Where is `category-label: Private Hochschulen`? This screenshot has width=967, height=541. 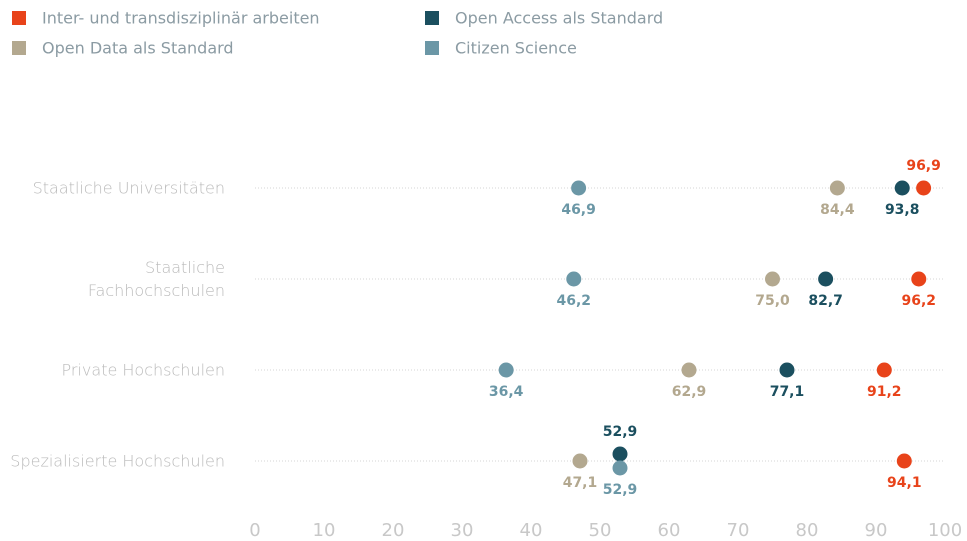
category-label: Private Hochschulen is located at coordinates (143, 370).